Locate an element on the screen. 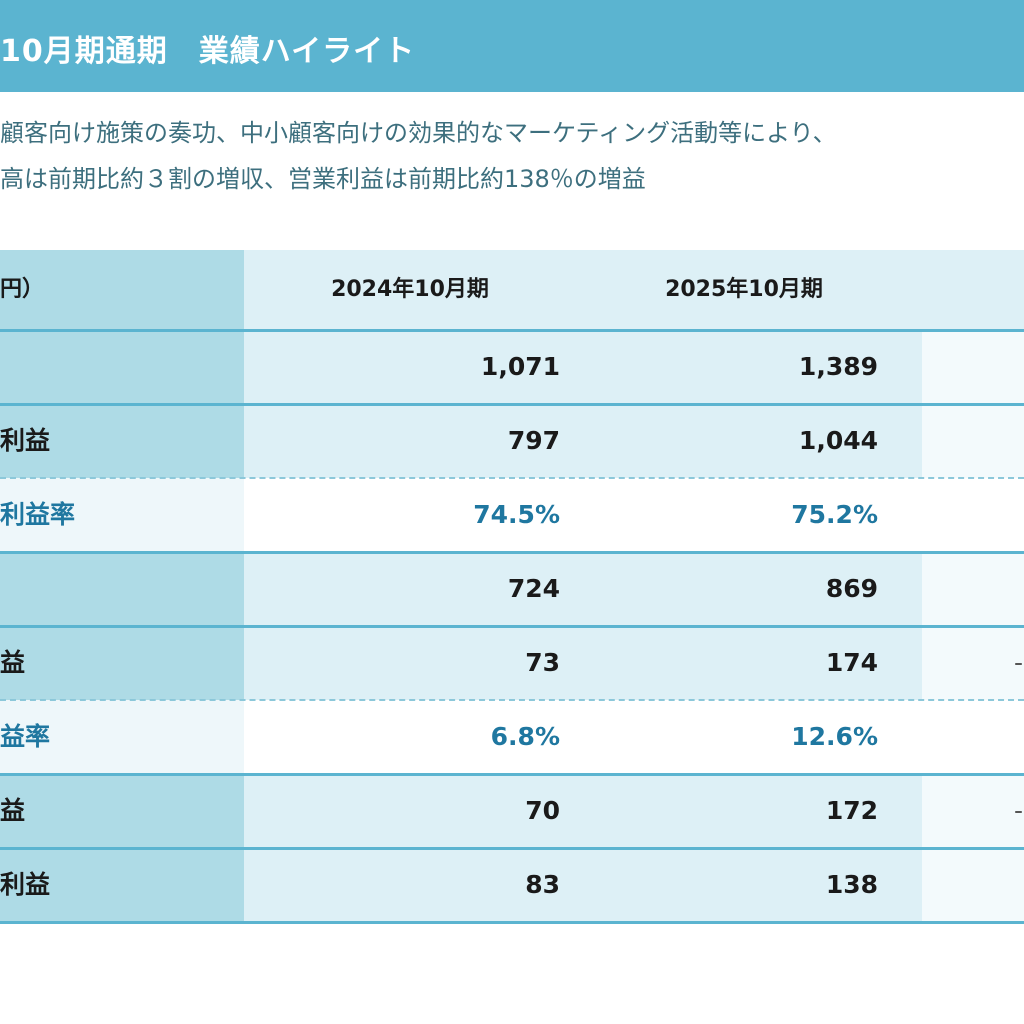  row-value-2025: 1,389 is located at coordinates (838, 366).